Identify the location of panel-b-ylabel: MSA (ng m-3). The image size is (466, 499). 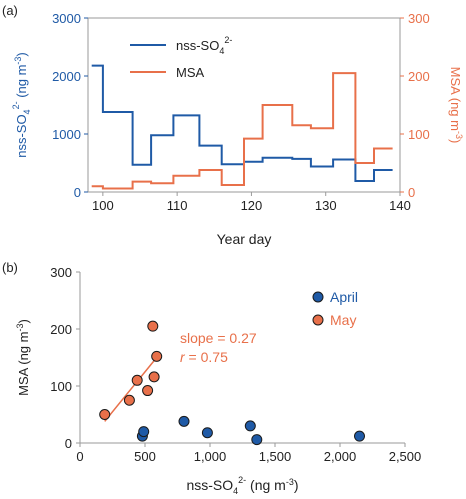
(23, 357).